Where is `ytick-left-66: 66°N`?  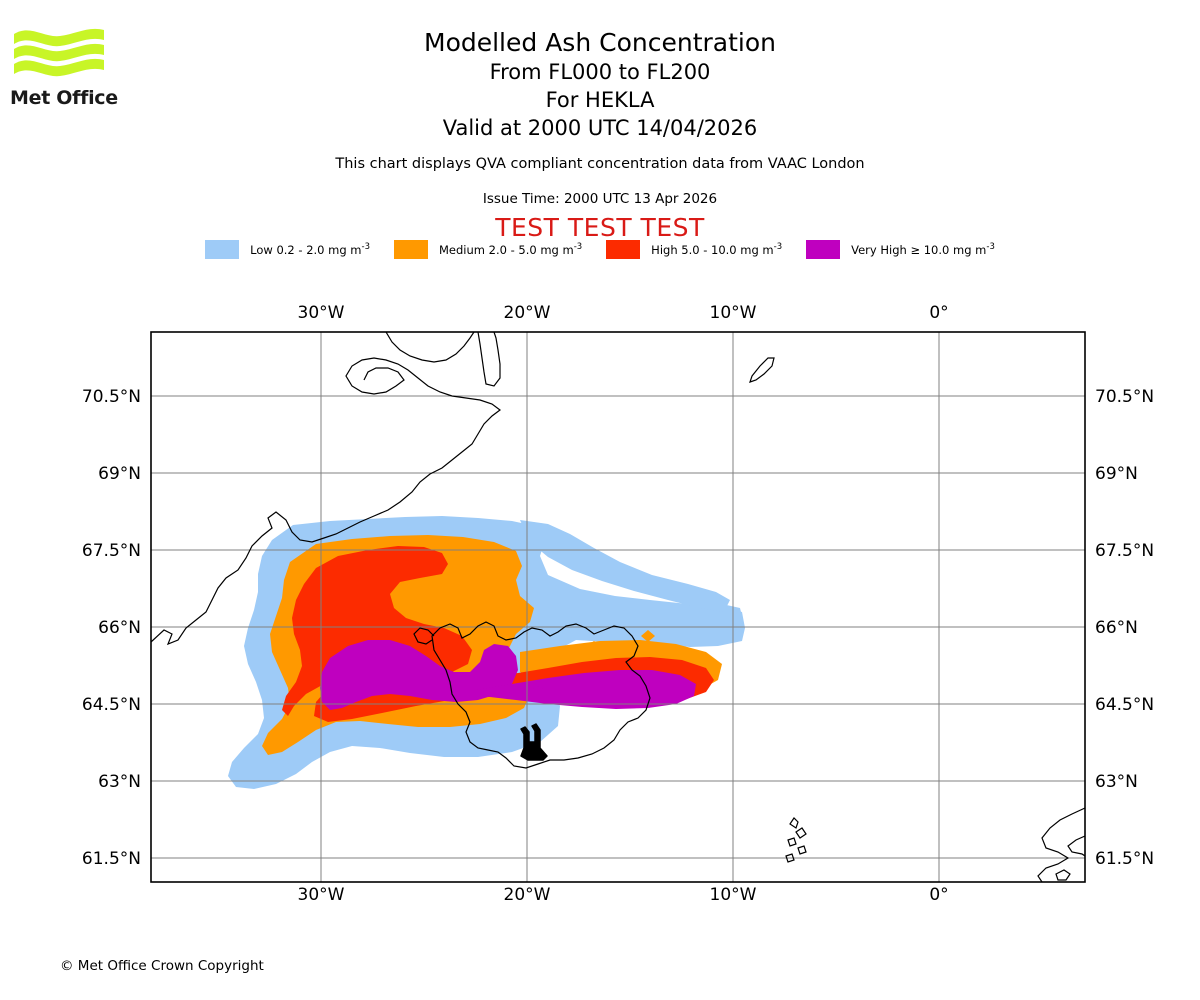
ytick-left-66: 66°N is located at coordinates (119, 628).